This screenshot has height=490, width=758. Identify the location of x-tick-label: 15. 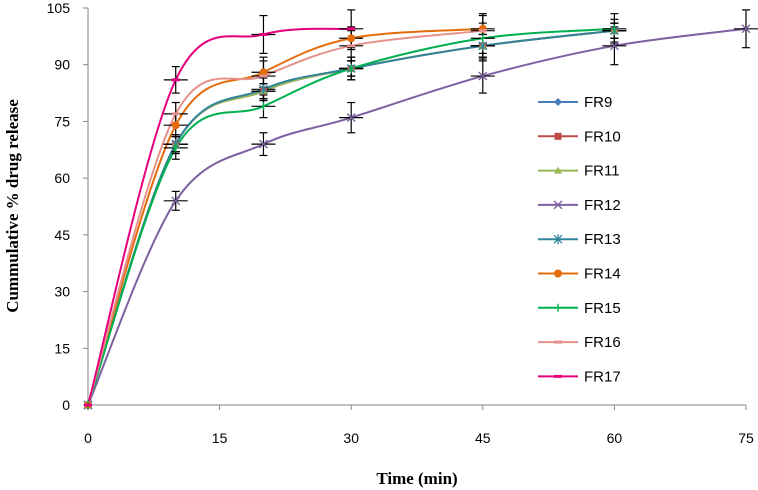
(220, 438).